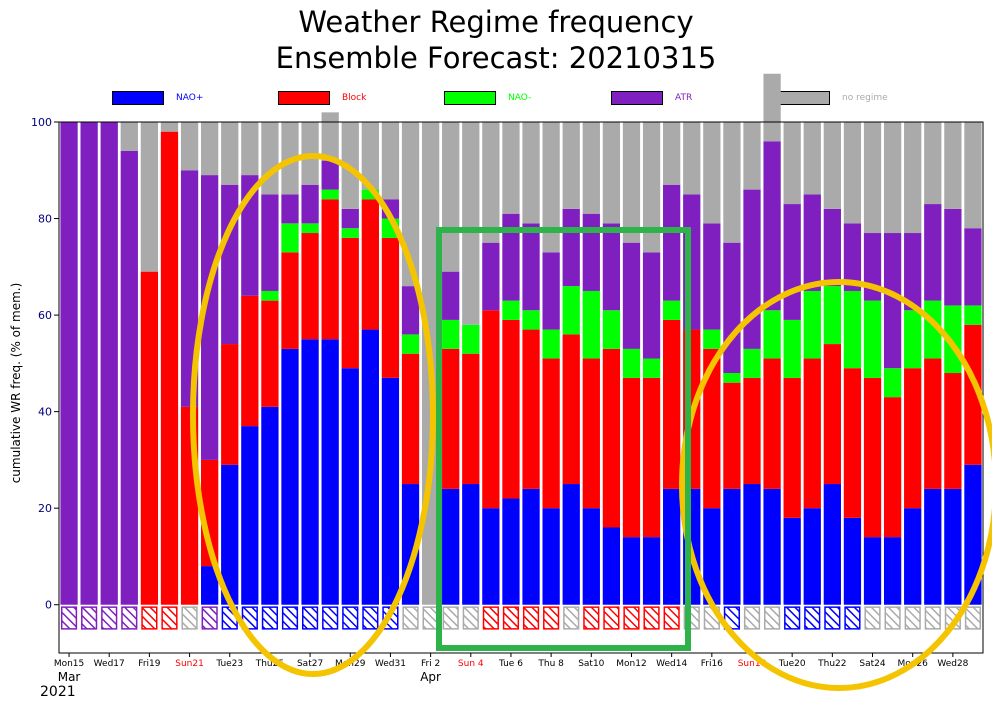 This screenshot has height=706, width=992. Describe the element at coordinates (671, 664) in the screenshot. I see `x-tick-label: Wed14` at that location.